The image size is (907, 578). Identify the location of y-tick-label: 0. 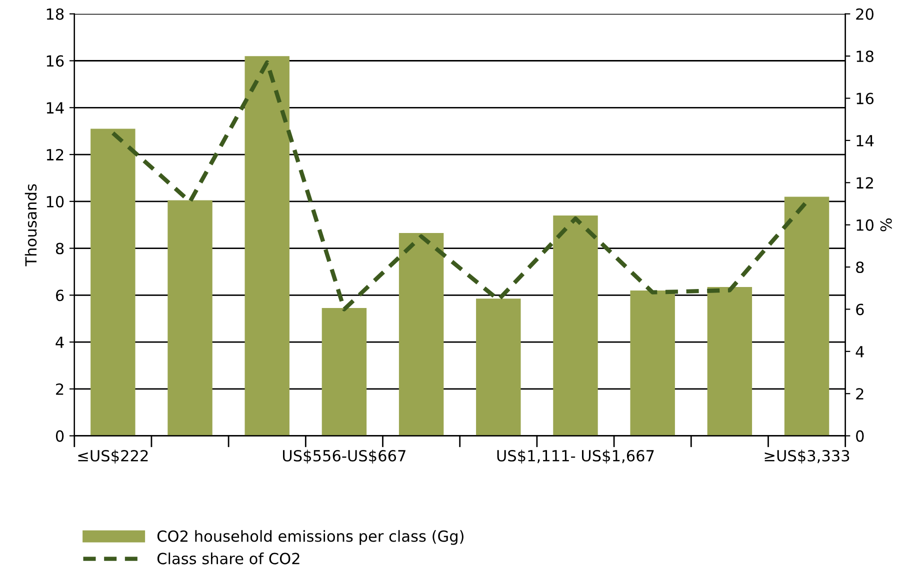
(60, 436).